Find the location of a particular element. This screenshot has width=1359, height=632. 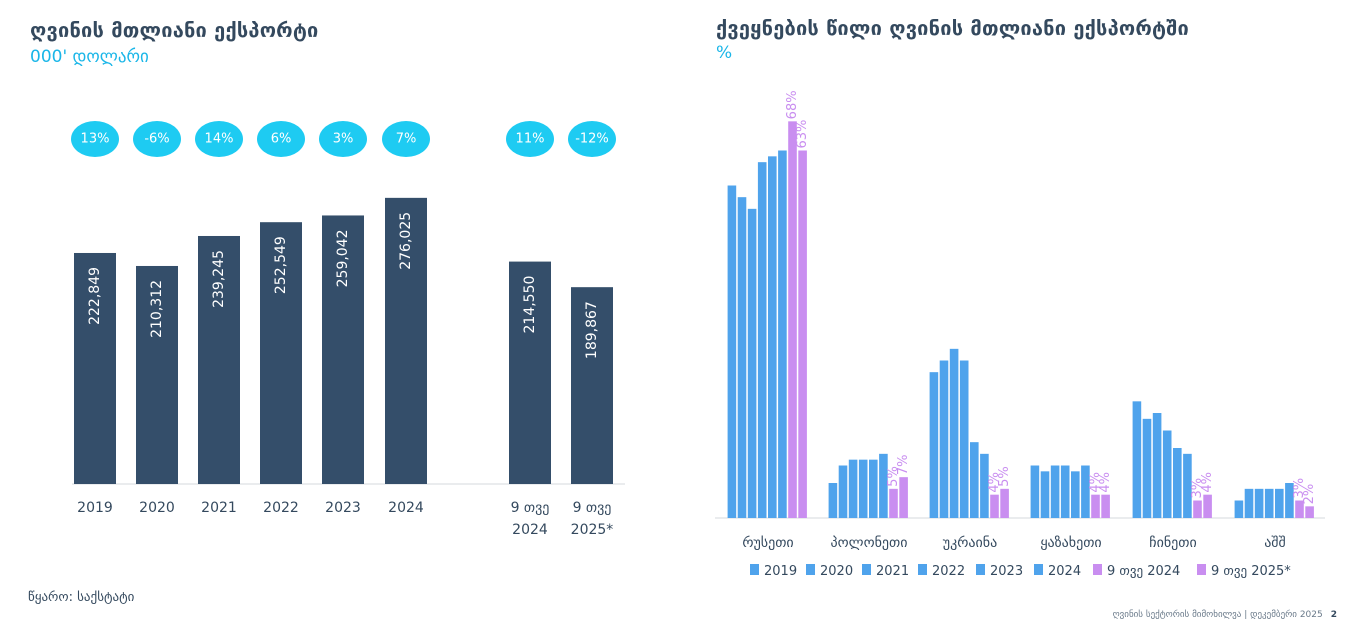

growth-label: -6% is located at coordinates (156, 139).